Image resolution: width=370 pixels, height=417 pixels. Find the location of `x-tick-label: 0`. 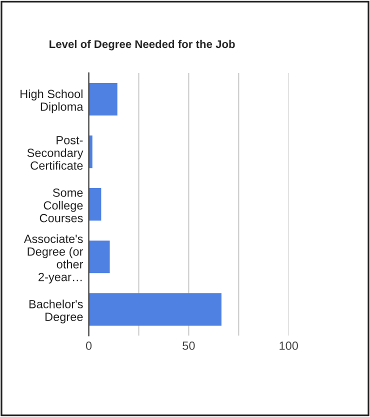

x-tick-label: 0 is located at coordinates (89, 346).